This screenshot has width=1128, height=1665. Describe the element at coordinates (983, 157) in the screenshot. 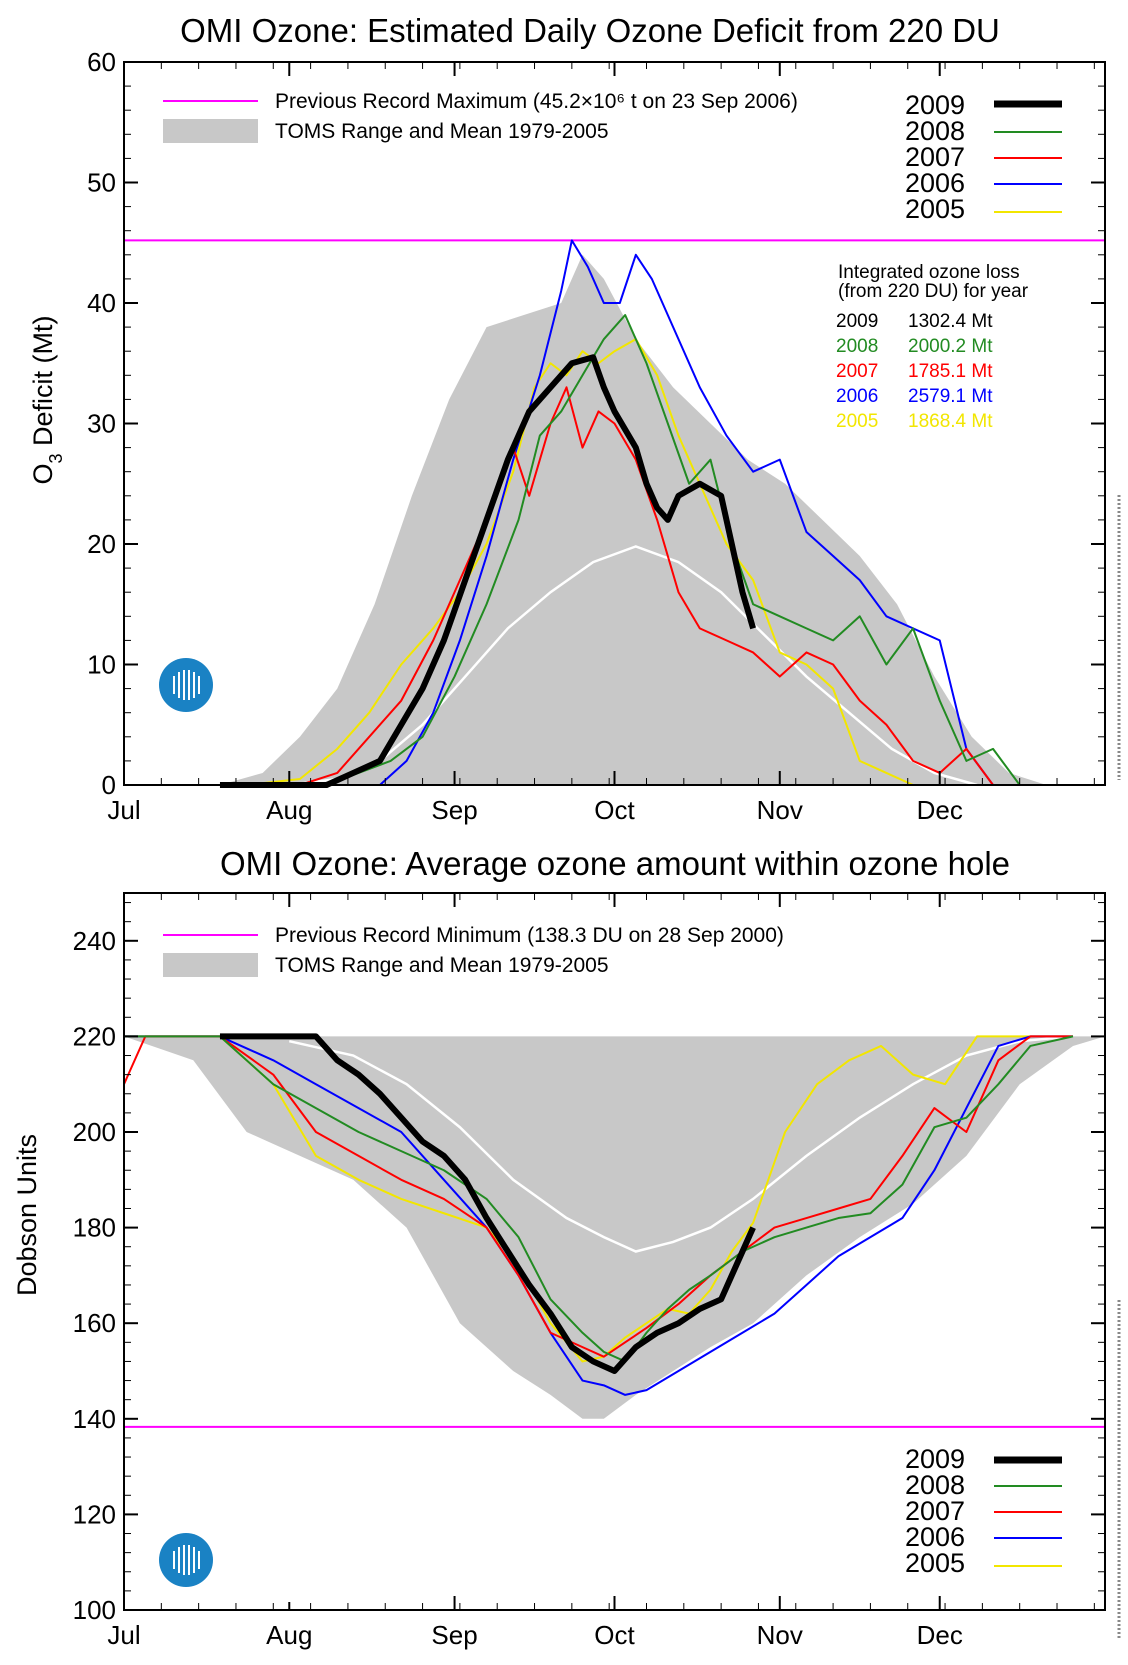

I see `top-year-legend: 2009 2008 2007 2006 2005` at that location.